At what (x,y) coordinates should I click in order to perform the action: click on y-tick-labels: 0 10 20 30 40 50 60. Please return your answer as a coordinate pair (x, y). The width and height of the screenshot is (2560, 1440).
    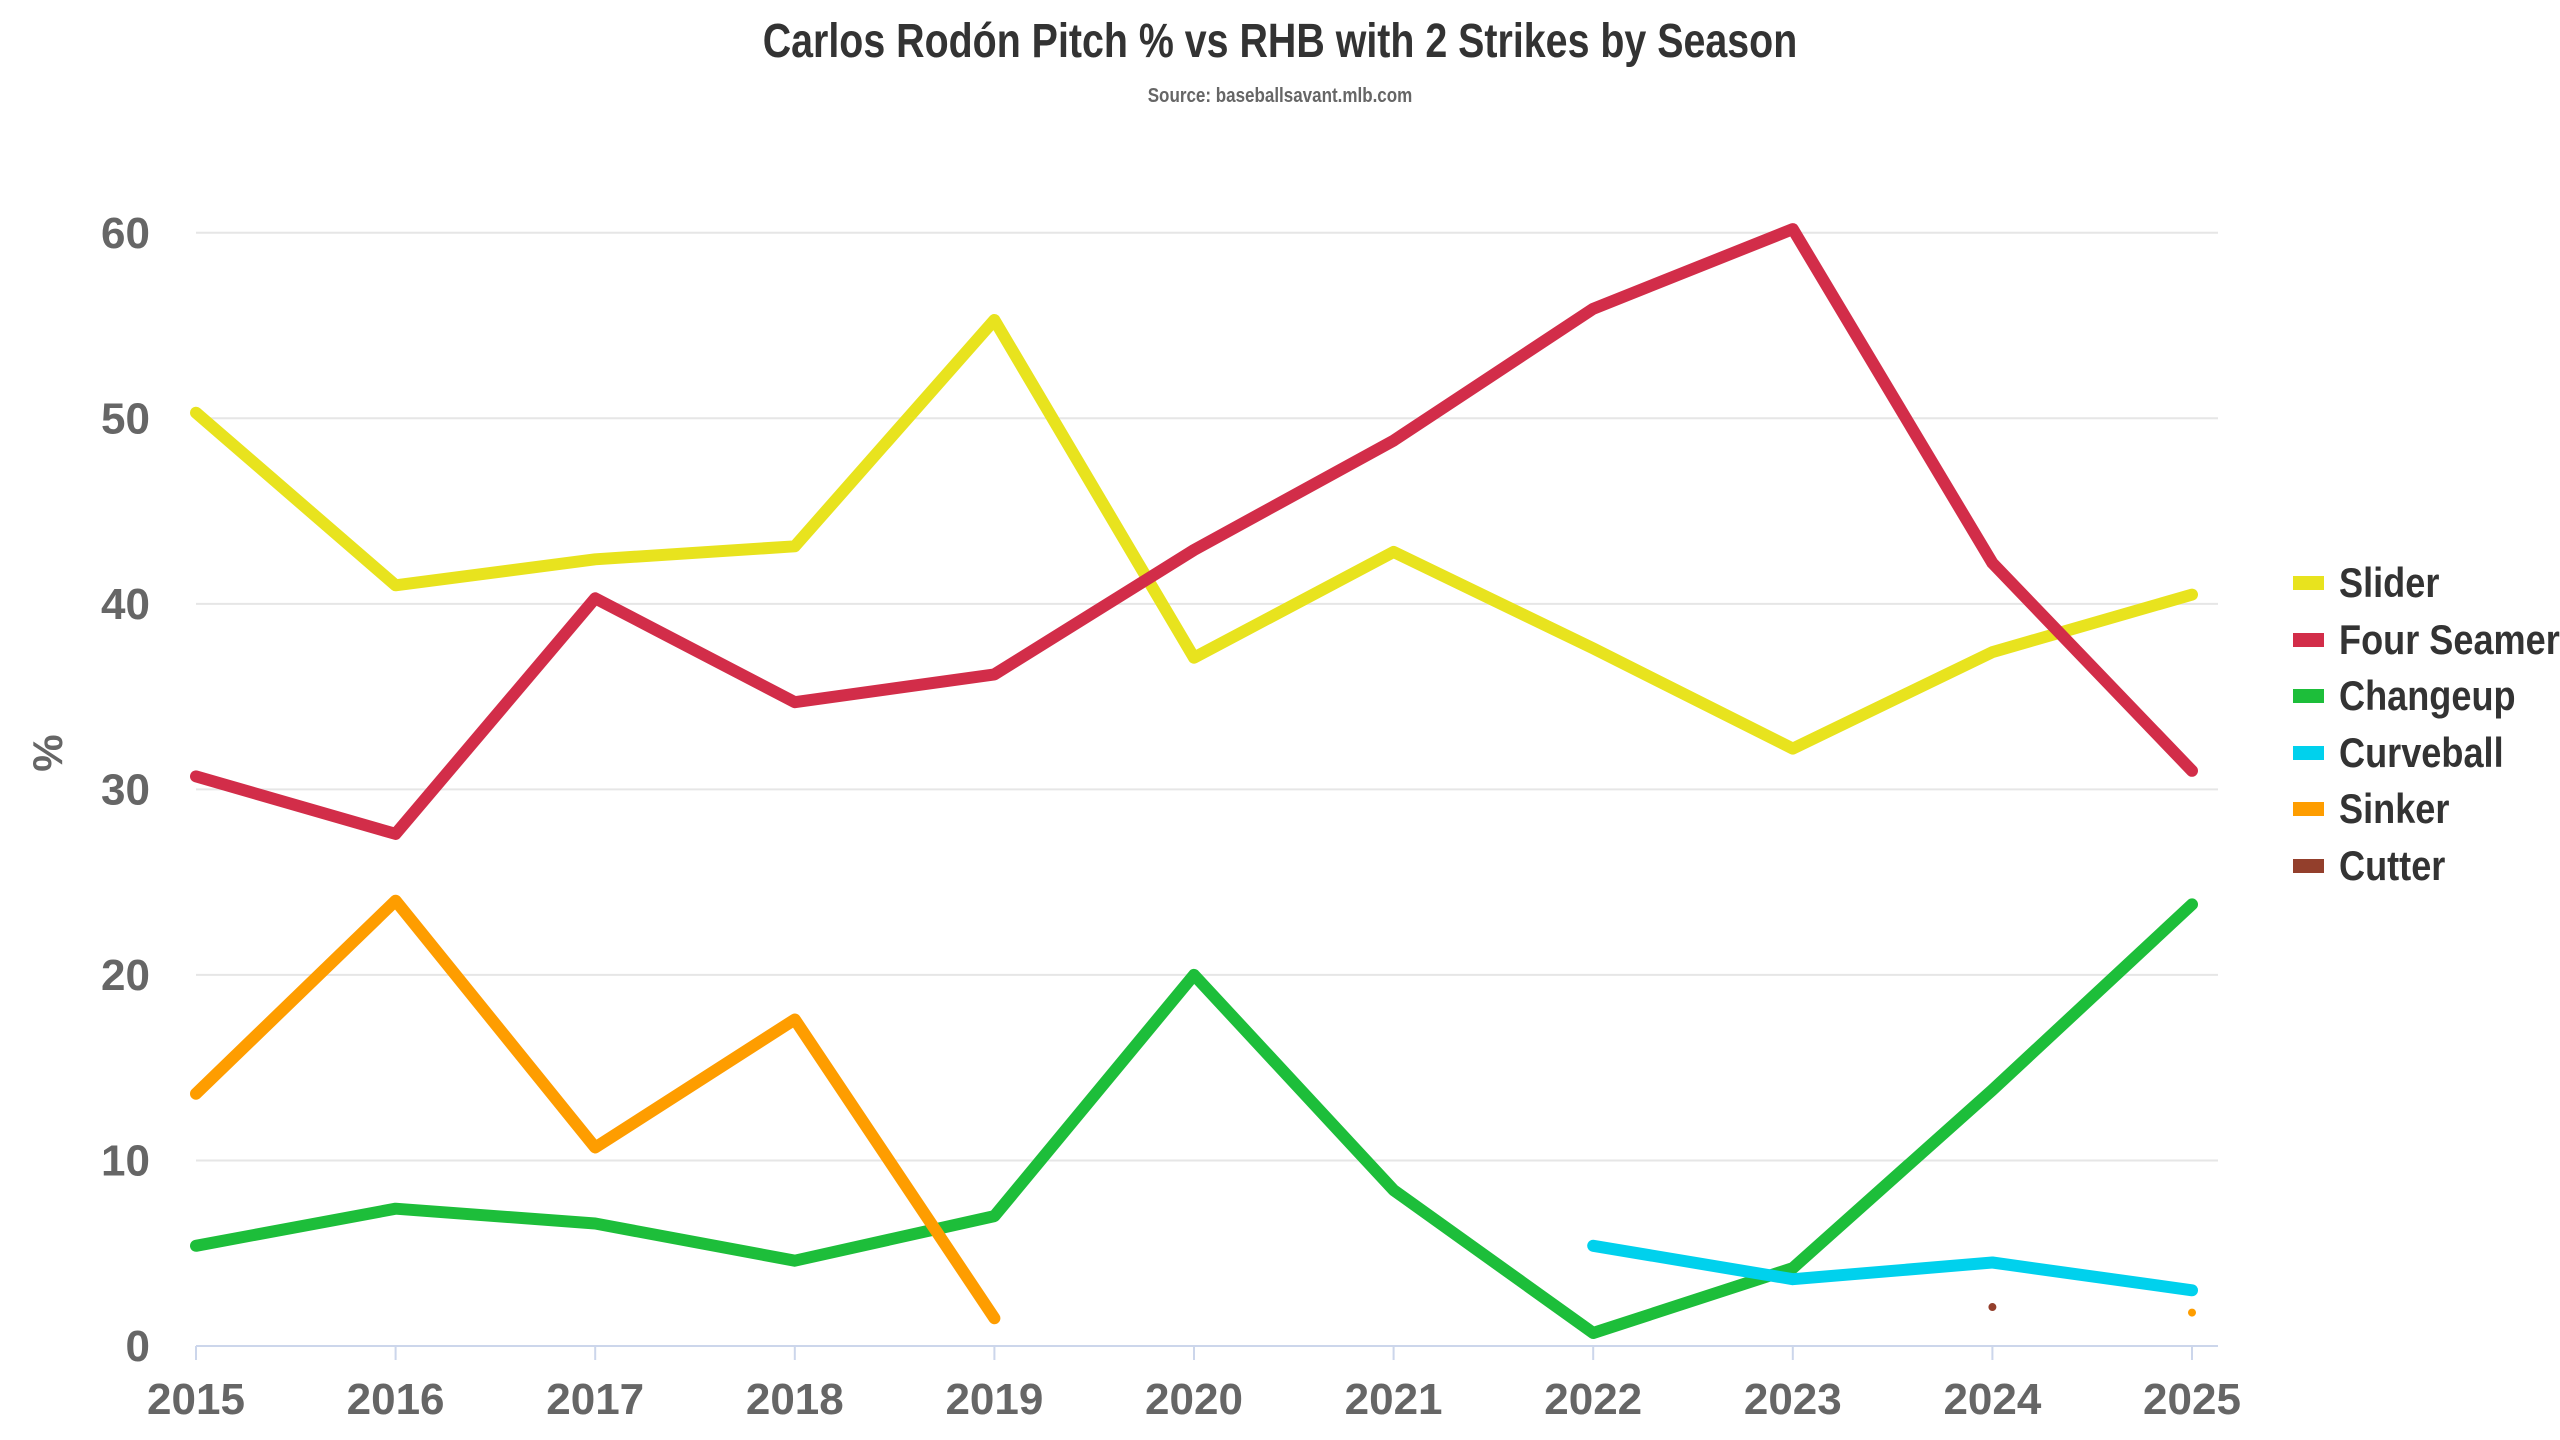
    Looking at the image, I should click on (125, 790).